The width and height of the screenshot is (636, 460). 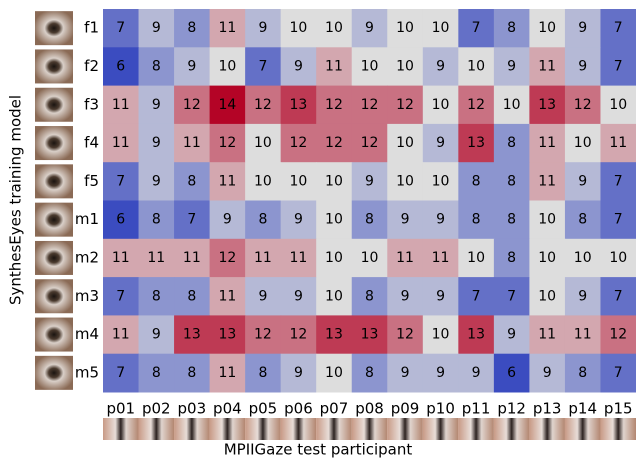 I want to click on x-tick-label: p14, so click(x=582, y=409).